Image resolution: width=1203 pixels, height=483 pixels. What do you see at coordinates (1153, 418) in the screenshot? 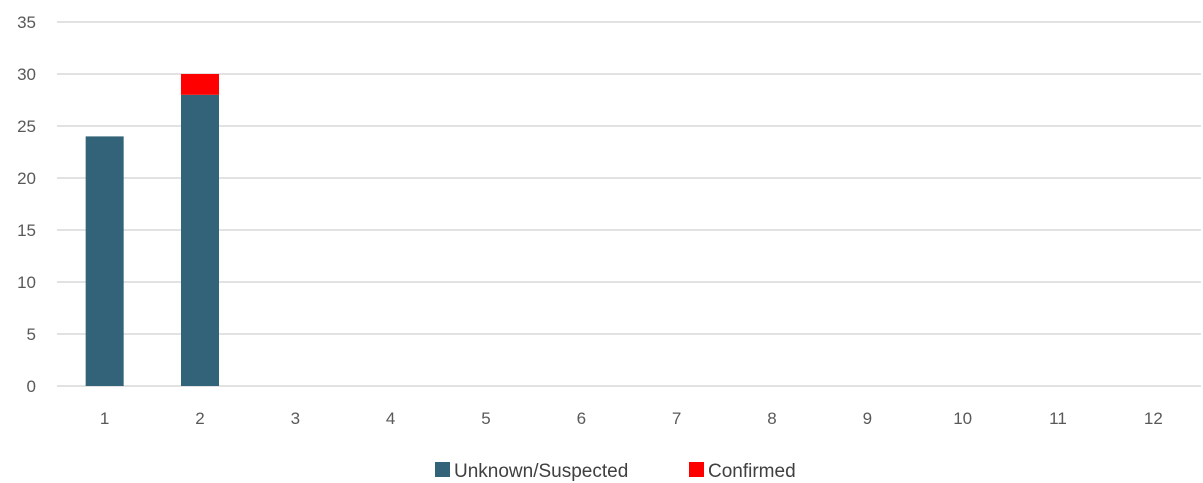
I see `x-tick-label: 12` at bounding box center [1153, 418].